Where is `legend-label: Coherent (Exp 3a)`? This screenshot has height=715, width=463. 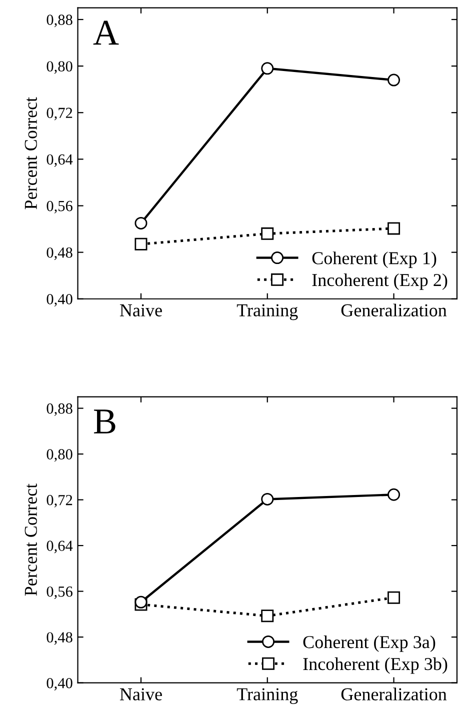 legend-label: Coherent (Exp 3a) is located at coordinates (369, 644).